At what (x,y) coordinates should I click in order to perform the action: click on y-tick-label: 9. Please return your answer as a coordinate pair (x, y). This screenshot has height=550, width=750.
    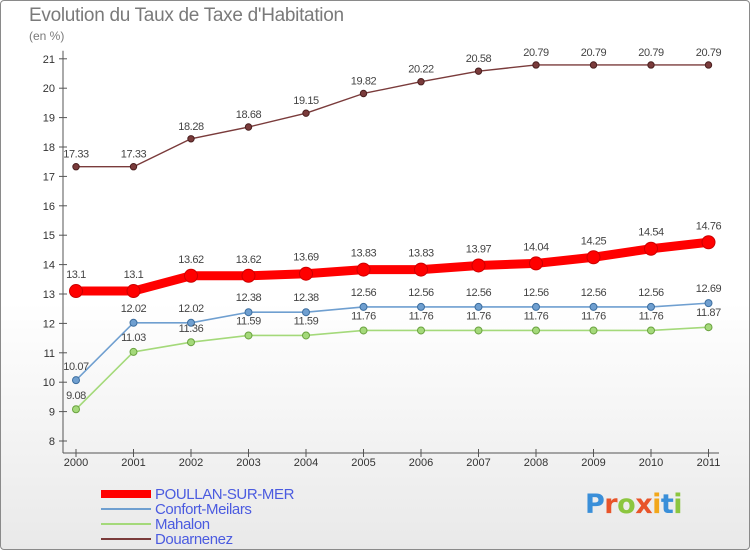
    Looking at the image, I should click on (52, 413).